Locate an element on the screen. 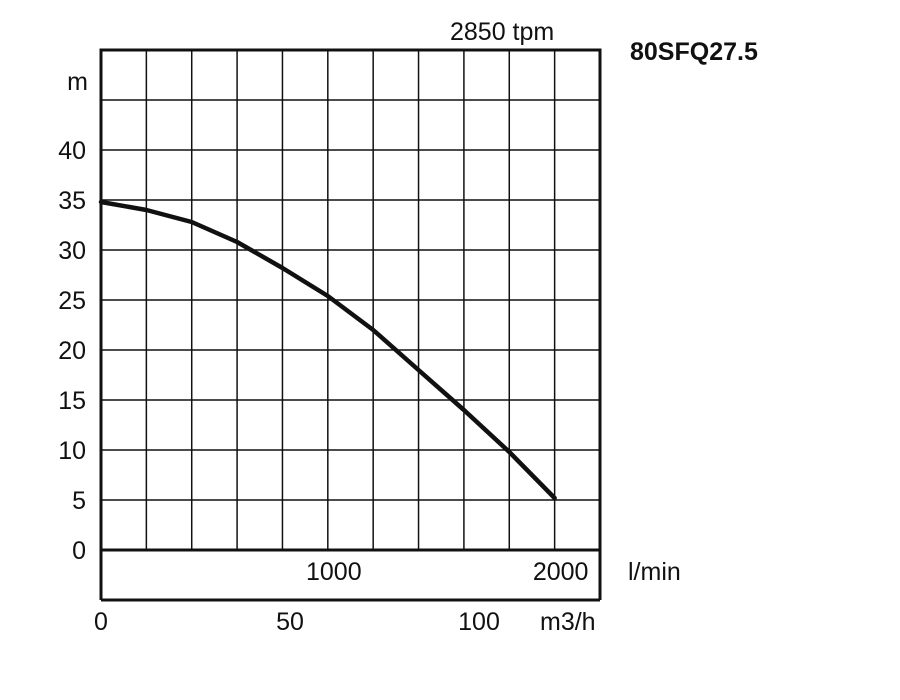 This screenshot has height=700, width=900. x-tick-label: 1000 is located at coordinates (334, 572).